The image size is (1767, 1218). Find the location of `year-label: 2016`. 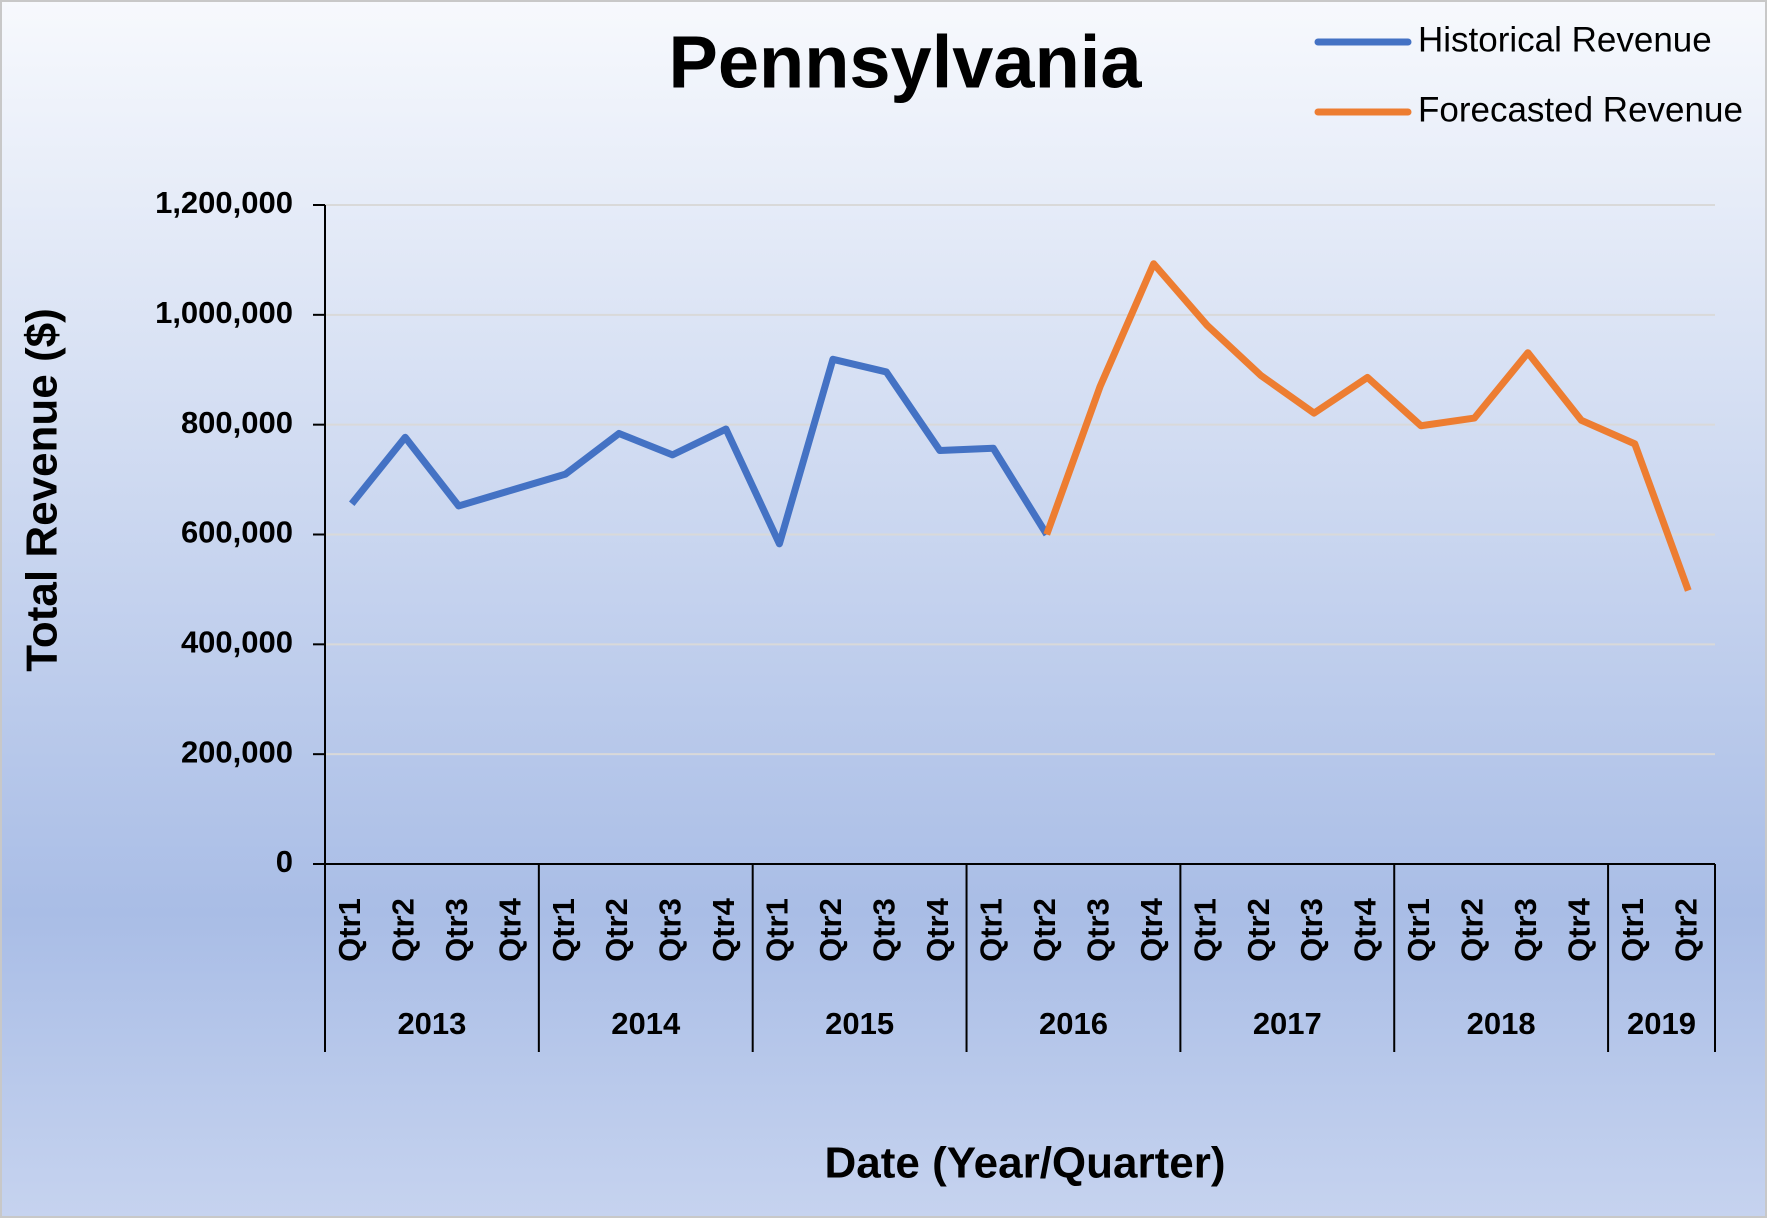

year-label: 2016 is located at coordinates (1073, 1023).